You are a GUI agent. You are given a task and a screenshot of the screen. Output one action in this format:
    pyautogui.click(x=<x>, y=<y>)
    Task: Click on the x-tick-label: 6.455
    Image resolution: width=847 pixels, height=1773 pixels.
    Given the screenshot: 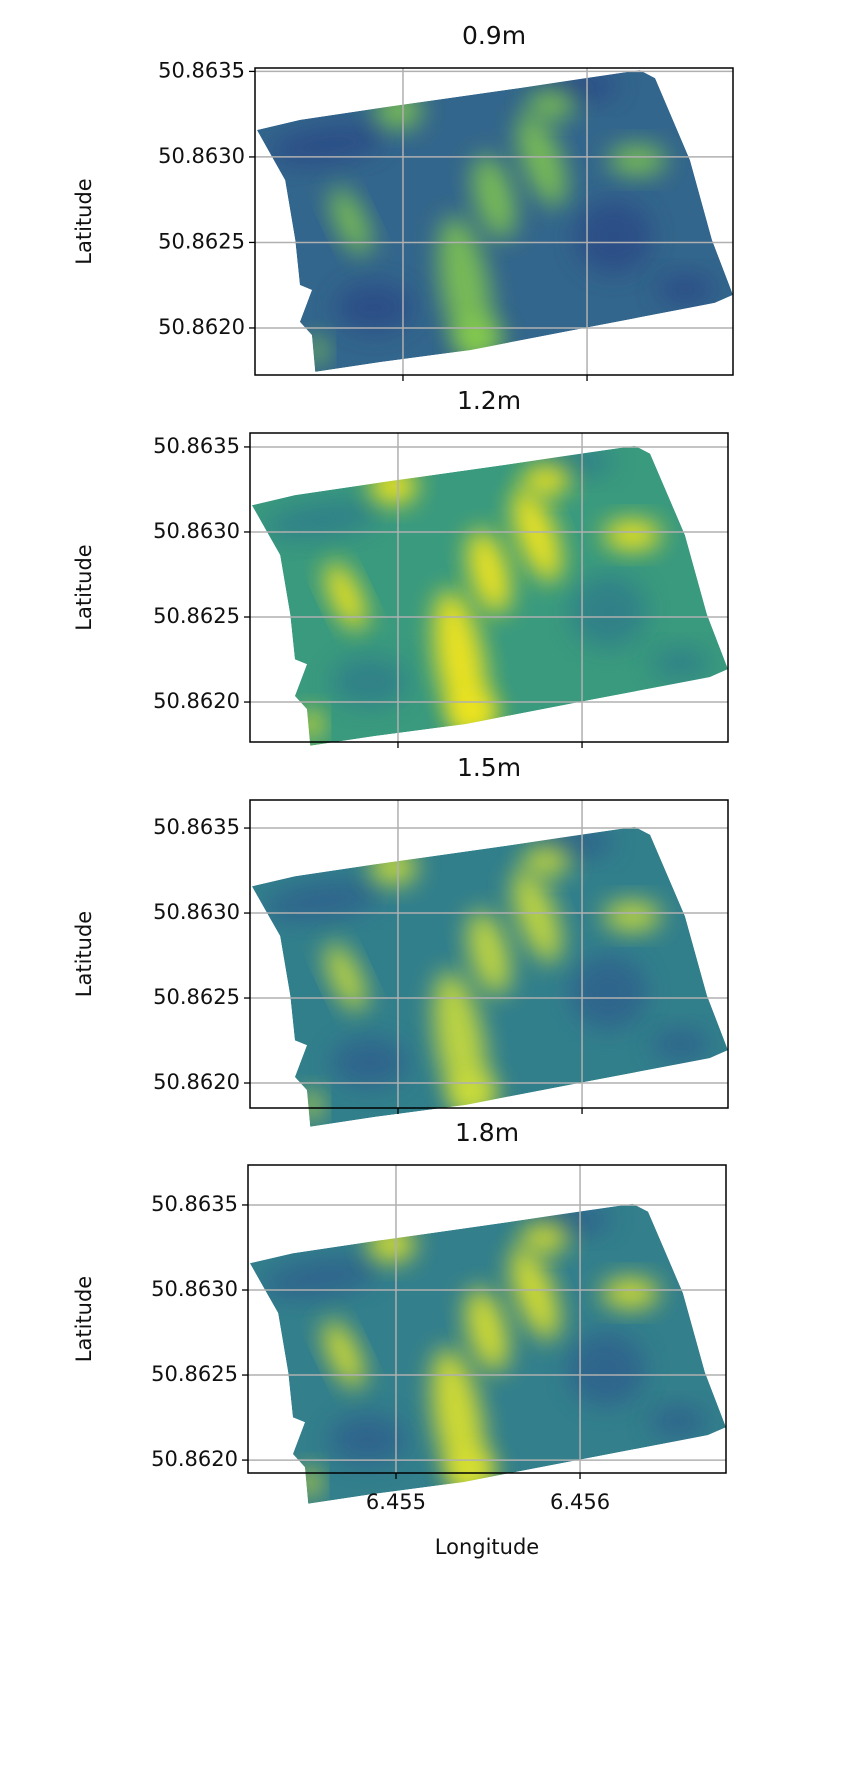 What is the action you would take?
    pyautogui.click(x=396, y=1502)
    